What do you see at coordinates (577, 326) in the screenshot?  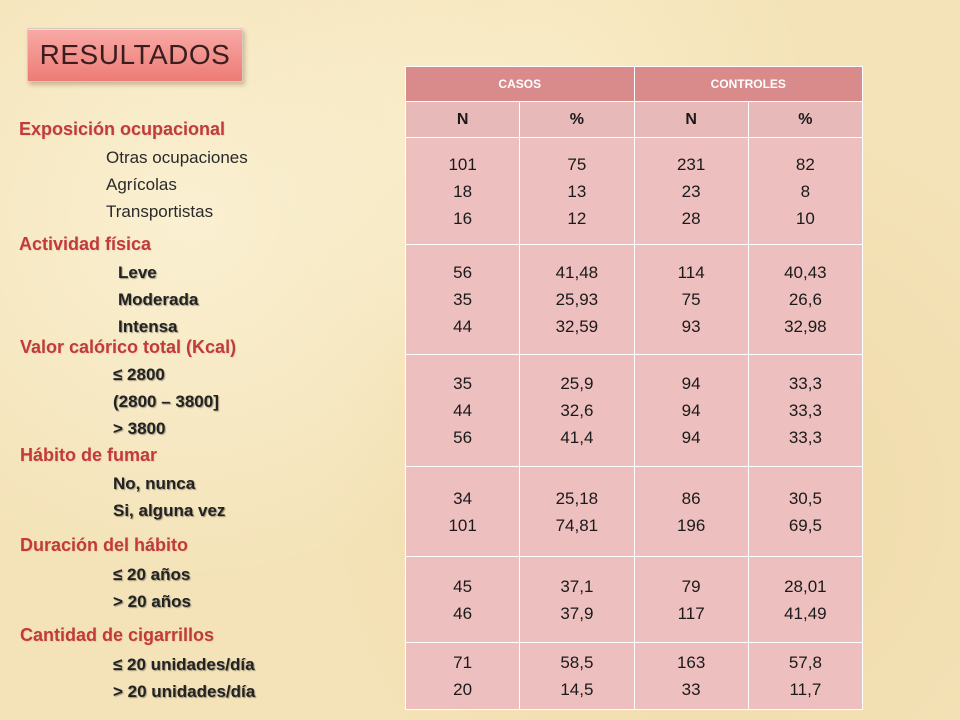 I see `cell-value: 32,59` at bounding box center [577, 326].